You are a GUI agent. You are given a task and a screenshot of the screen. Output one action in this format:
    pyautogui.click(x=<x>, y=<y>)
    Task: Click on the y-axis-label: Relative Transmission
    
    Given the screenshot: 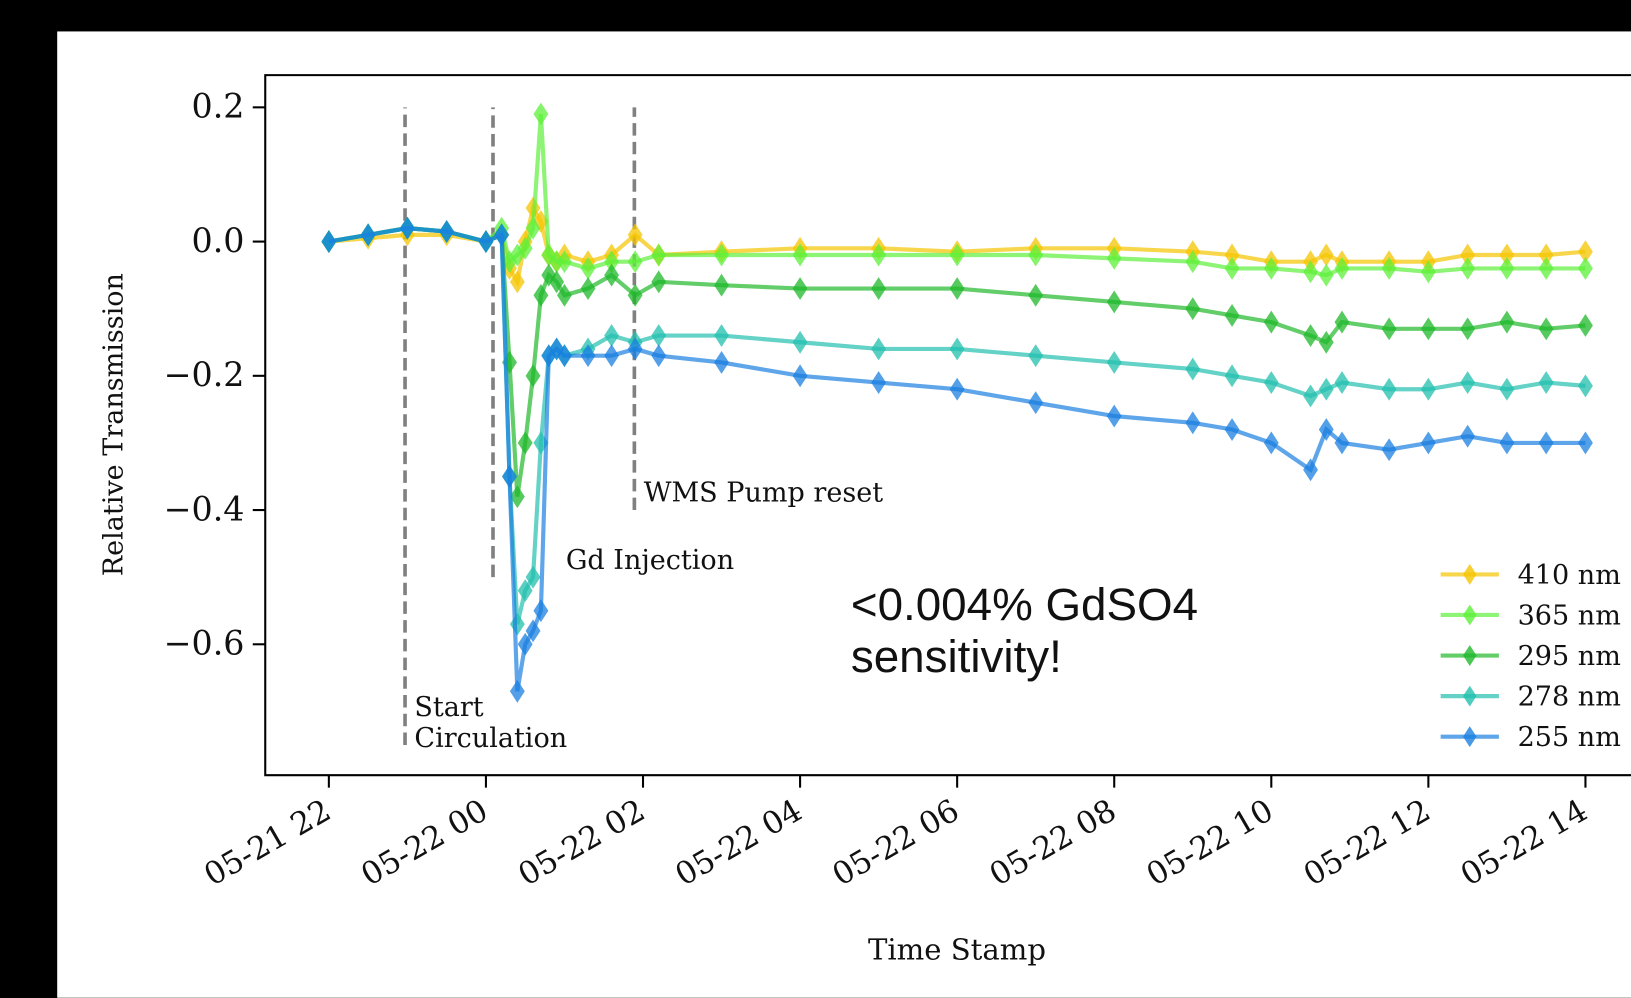 What is the action you would take?
    pyautogui.click(x=114, y=424)
    